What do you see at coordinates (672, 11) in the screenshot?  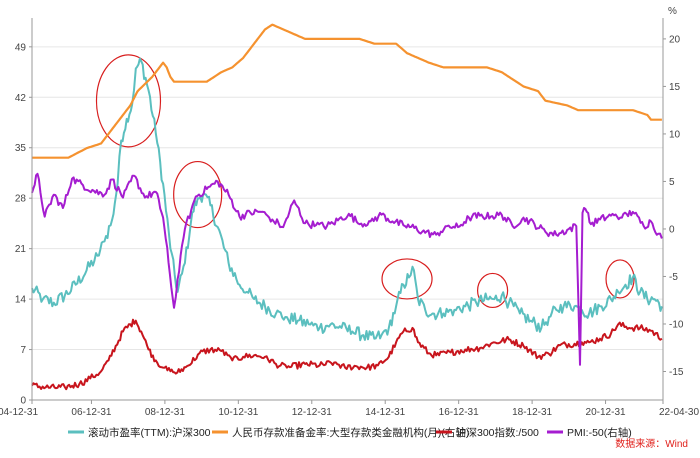 I see `right-axis-unit: %` at bounding box center [672, 11].